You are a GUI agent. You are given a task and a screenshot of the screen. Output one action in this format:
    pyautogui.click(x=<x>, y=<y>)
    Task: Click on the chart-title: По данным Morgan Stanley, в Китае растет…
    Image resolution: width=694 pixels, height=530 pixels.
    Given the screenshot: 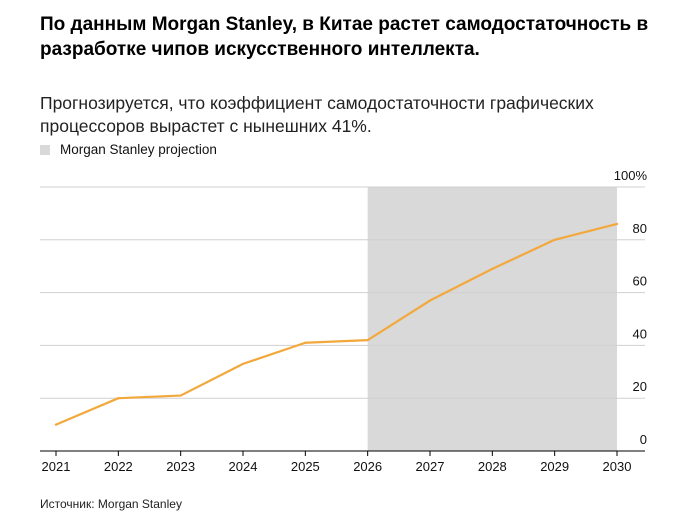 What is the action you would take?
    pyautogui.click(x=350, y=37)
    